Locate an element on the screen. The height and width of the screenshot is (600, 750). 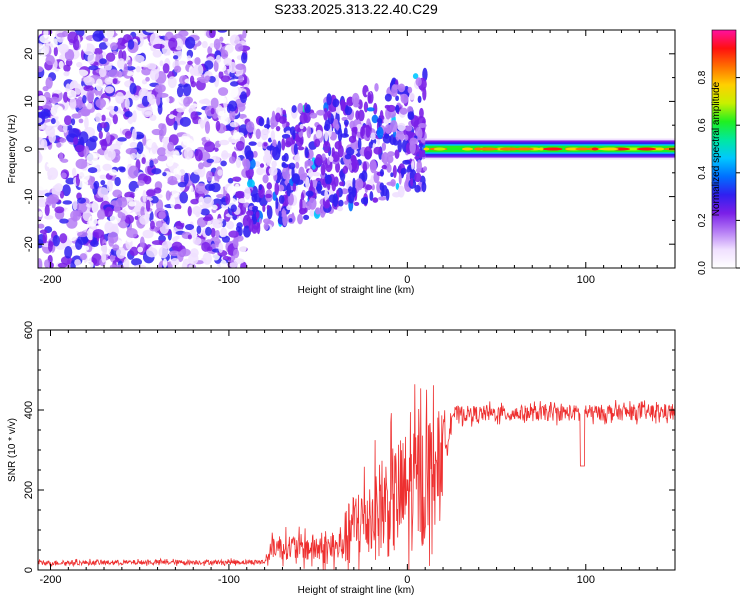
colorbar-tick-label: 0.4 is located at coordinates (702, 172).